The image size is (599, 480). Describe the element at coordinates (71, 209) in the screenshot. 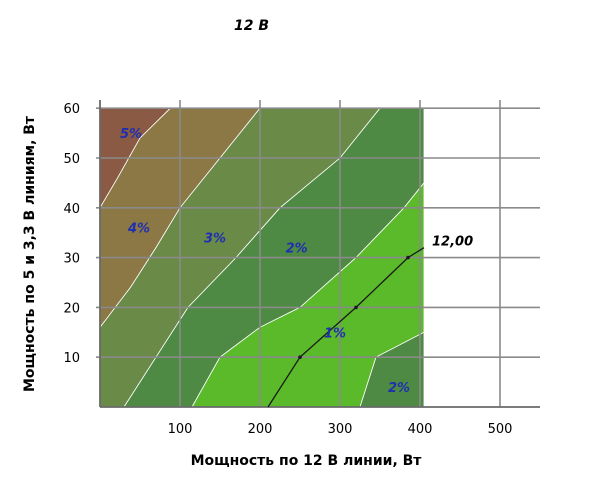

I see `y-tick-label: 40` at that location.